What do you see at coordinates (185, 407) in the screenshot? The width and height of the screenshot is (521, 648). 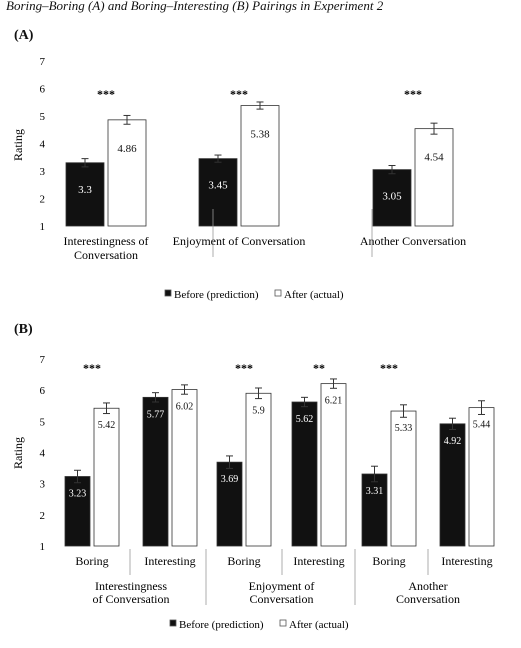 I see `data-label-after-2: 6.02` at bounding box center [185, 407].